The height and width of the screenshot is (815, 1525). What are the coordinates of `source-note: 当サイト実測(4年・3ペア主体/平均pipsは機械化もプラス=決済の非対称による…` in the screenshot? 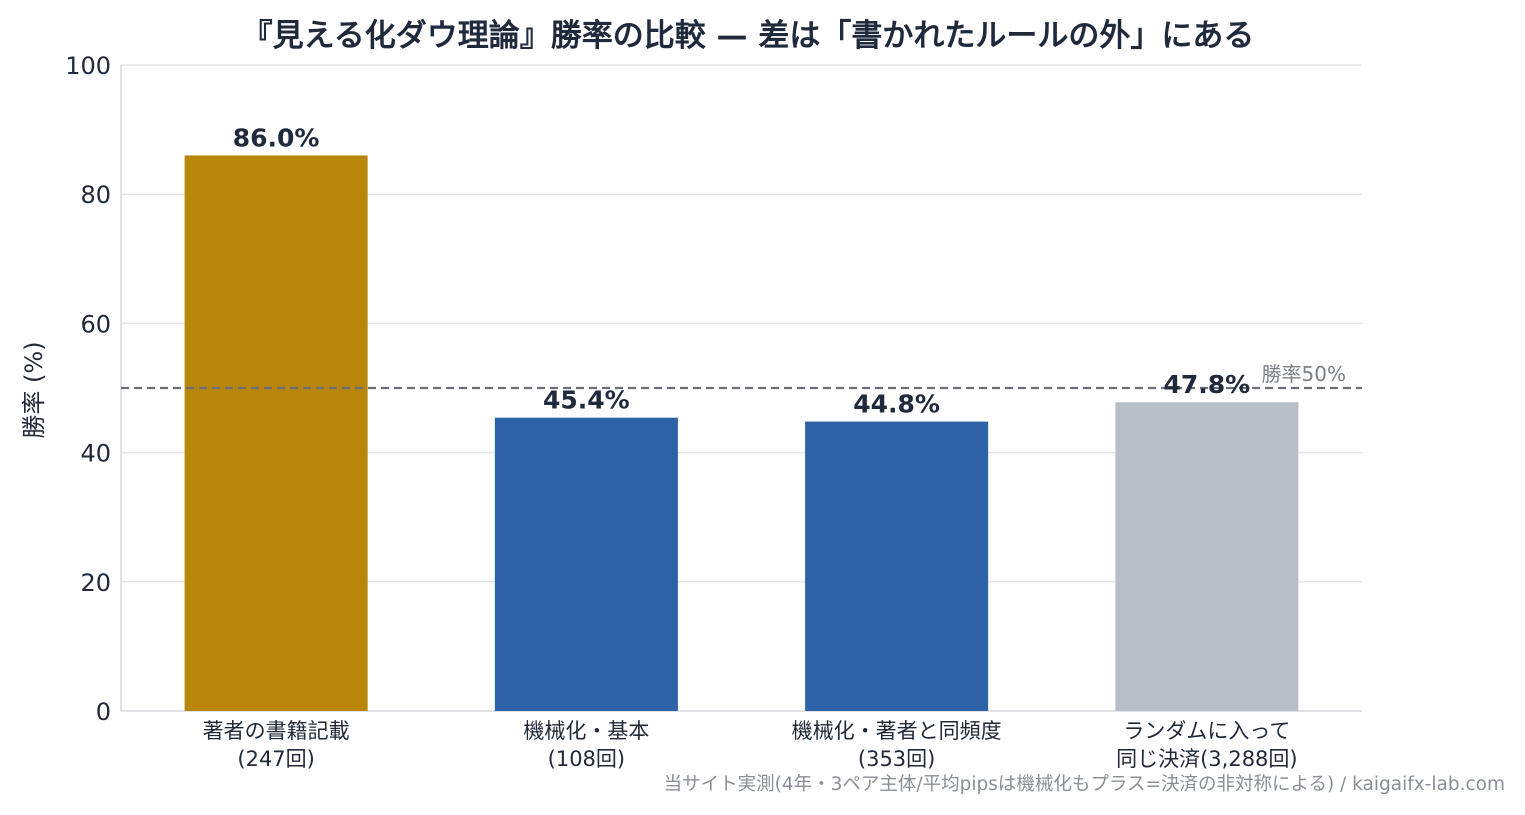 It's located at (1084, 784).